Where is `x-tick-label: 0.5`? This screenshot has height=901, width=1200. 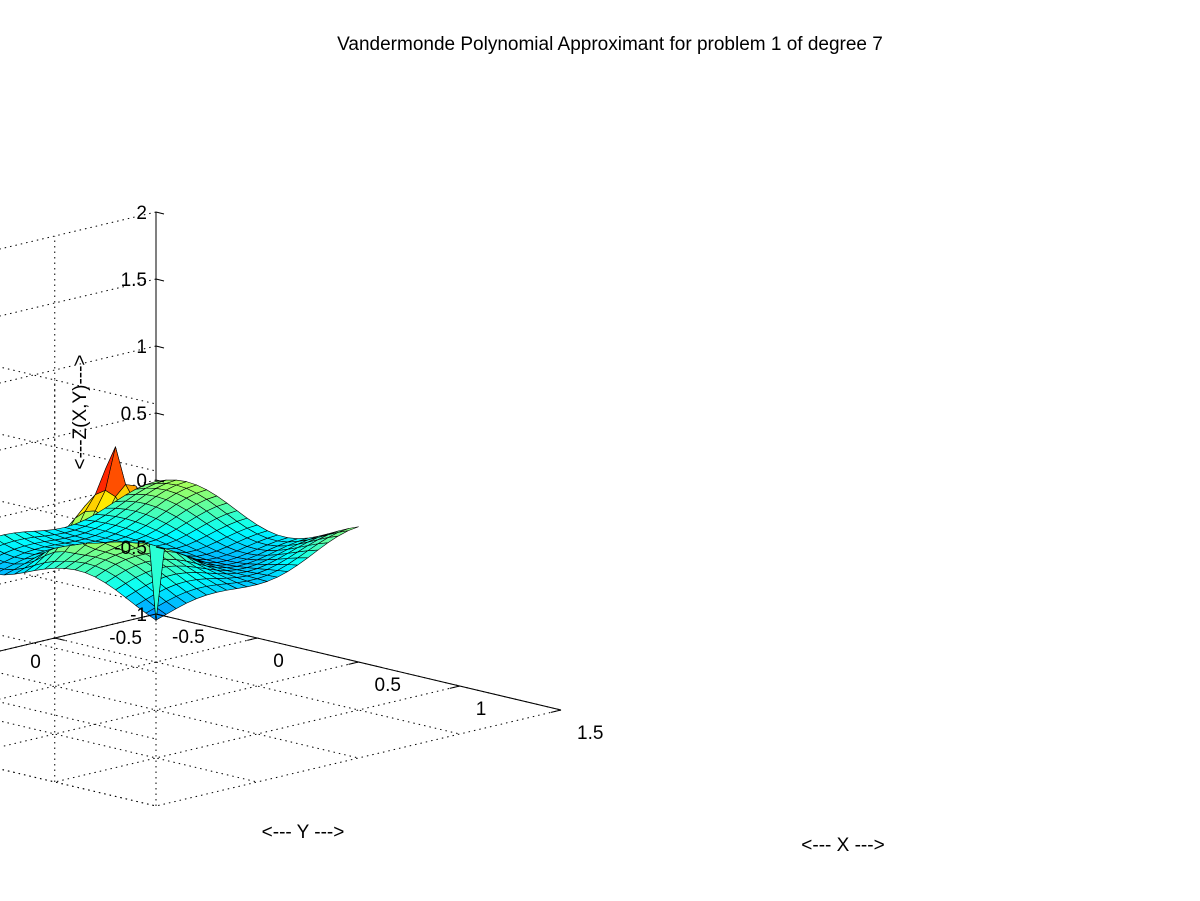
x-tick-label: 0.5 is located at coordinates (388, 685).